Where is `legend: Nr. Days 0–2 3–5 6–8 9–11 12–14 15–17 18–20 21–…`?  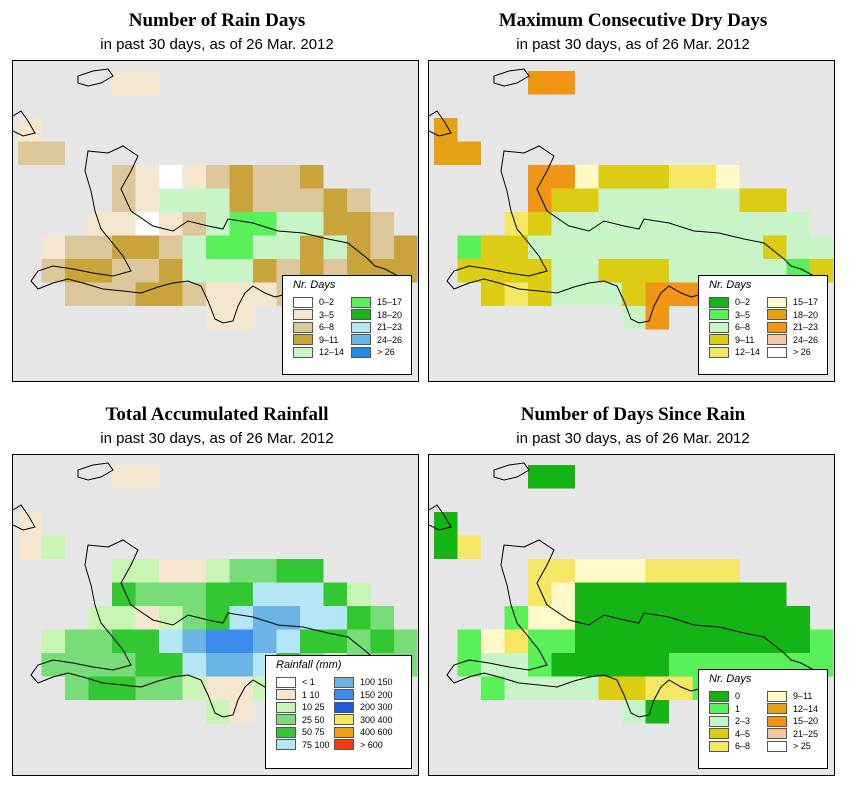 legend: Nr. Days 0–2 3–5 6–8 9–11 12–14 15–17 18–20 21–… is located at coordinates (347, 325).